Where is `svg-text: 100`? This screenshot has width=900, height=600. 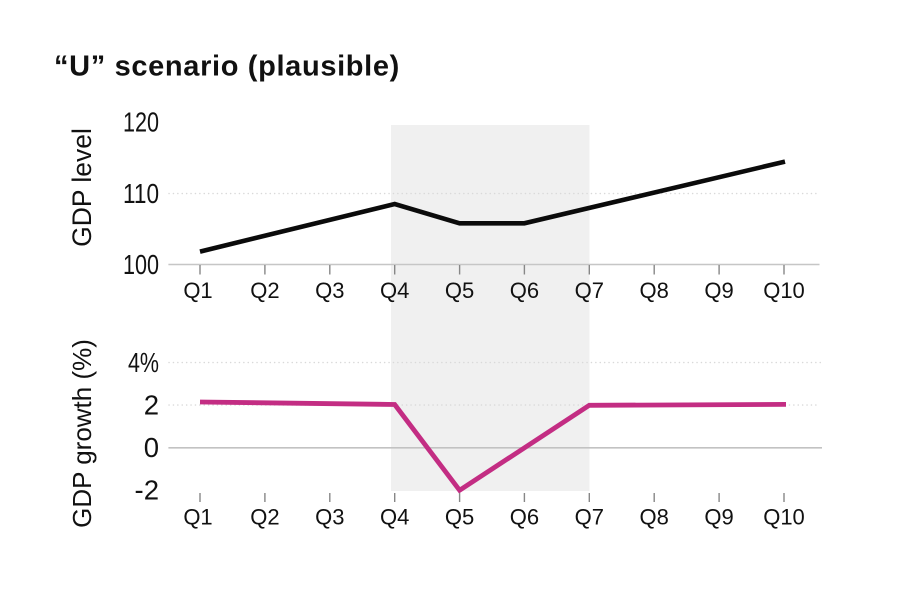
svg-text: 100 is located at coordinates (141, 264).